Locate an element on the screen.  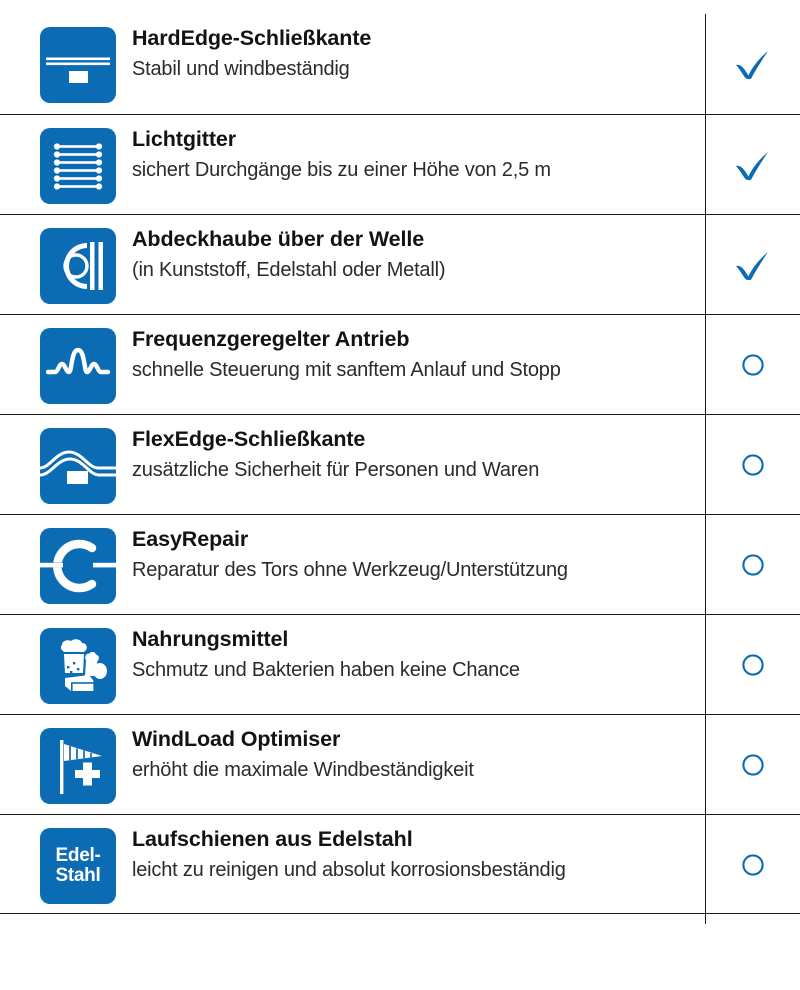
stainless-steel-icon: Edel- Stahl is located at coordinates (78, 866).